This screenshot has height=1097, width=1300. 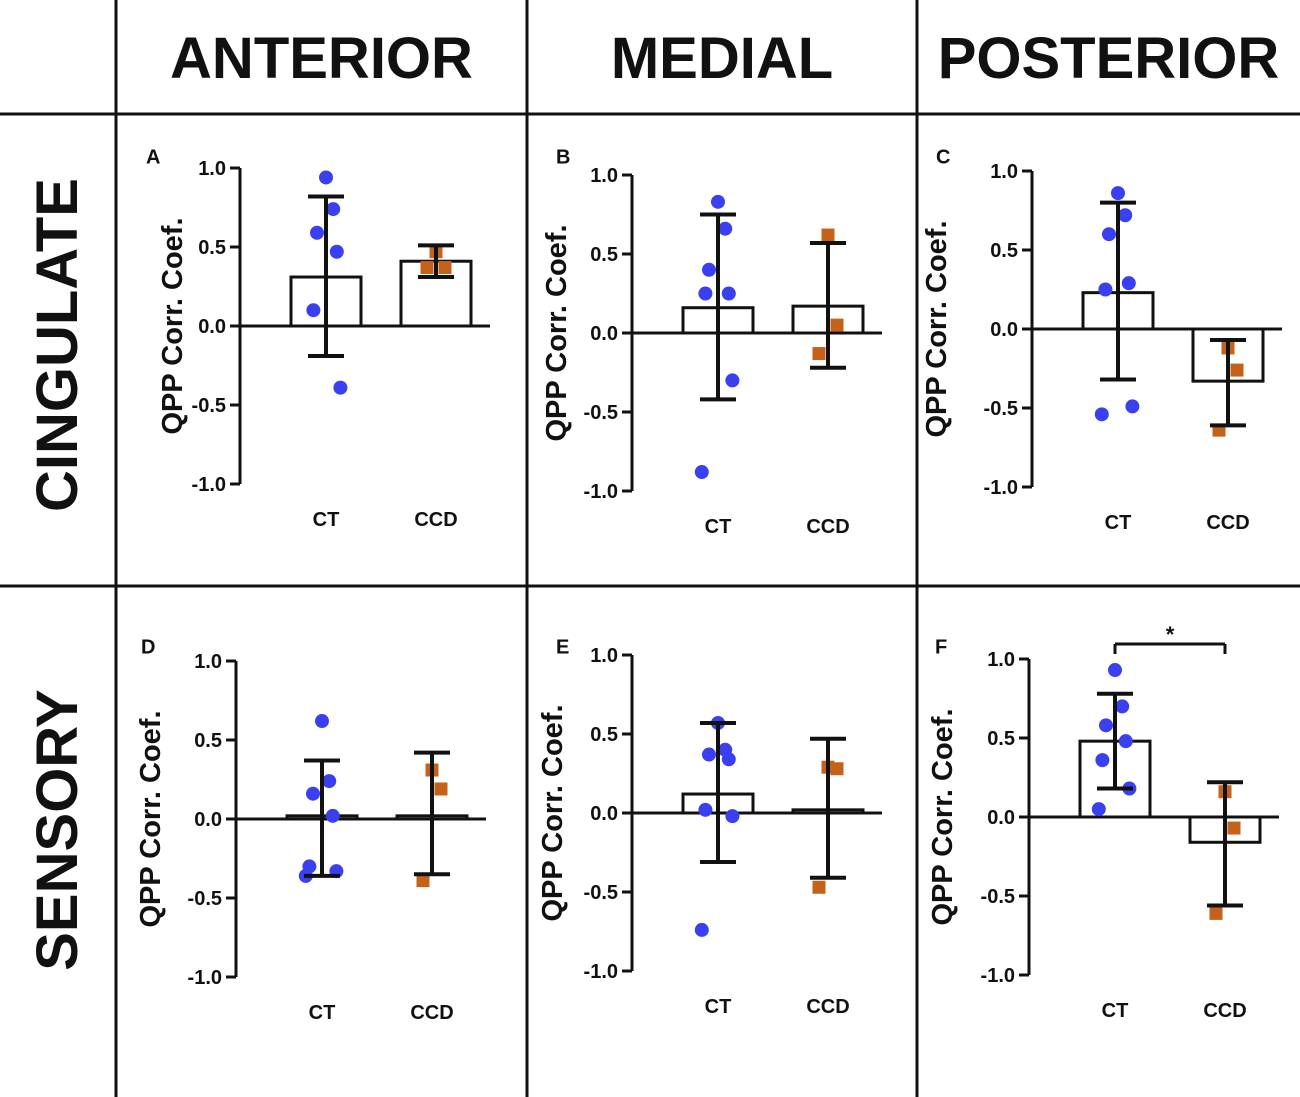 I want to click on panel-letter: D, so click(x=148, y=647).